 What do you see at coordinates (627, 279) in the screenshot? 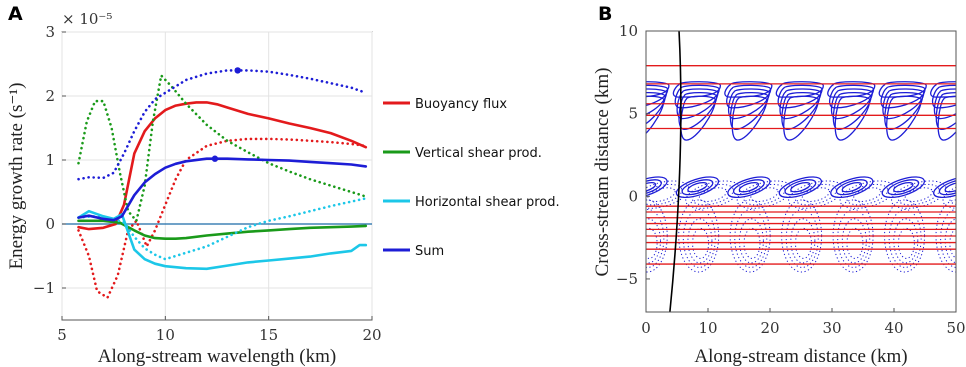
I see `y-tick-label: −5` at bounding box center [627, 279].